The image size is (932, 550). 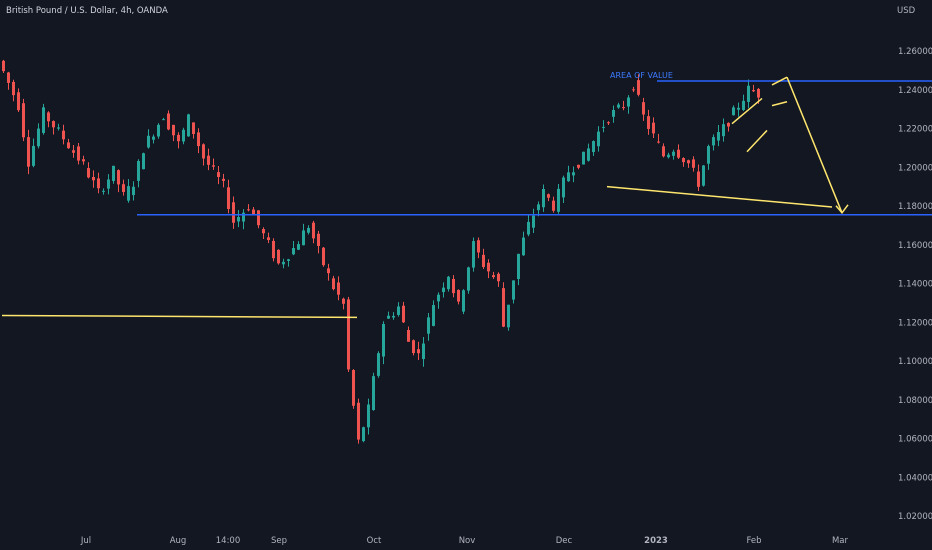 What do you see at coordinates (719, 196) in the screenshot?
I see `rising-trendline` at bounding box center [719, 196].